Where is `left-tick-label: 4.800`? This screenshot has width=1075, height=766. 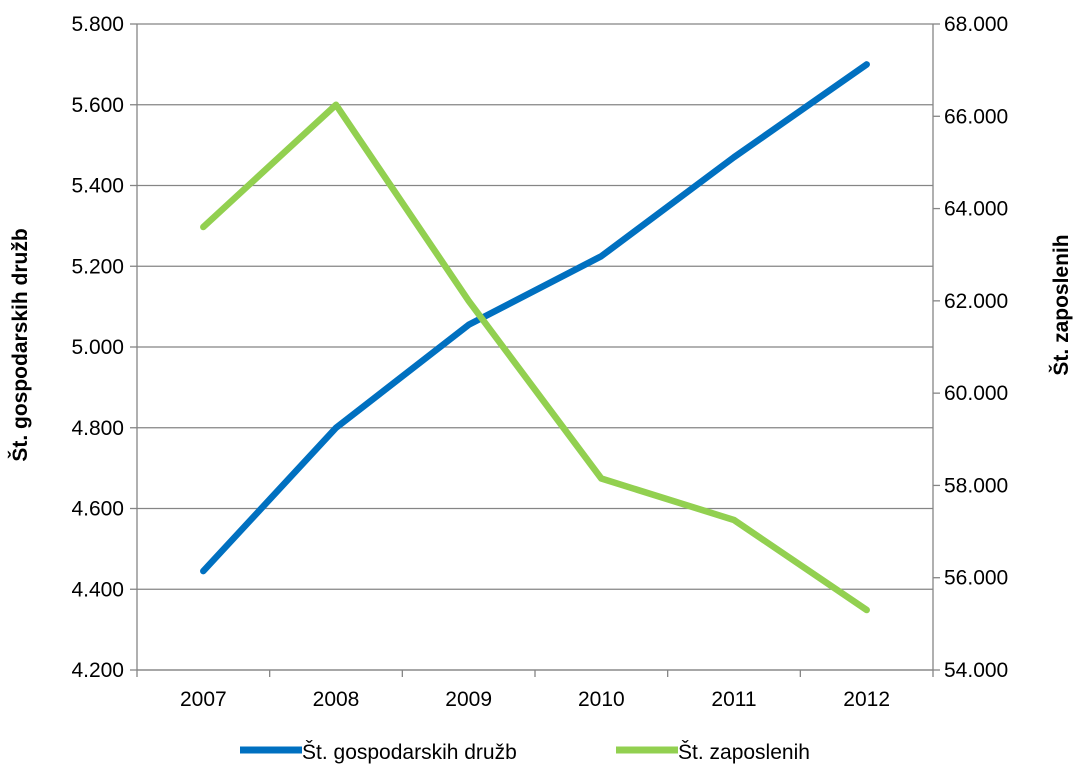 left-tick-label: 4.800 is located at coordinates (97, 428).